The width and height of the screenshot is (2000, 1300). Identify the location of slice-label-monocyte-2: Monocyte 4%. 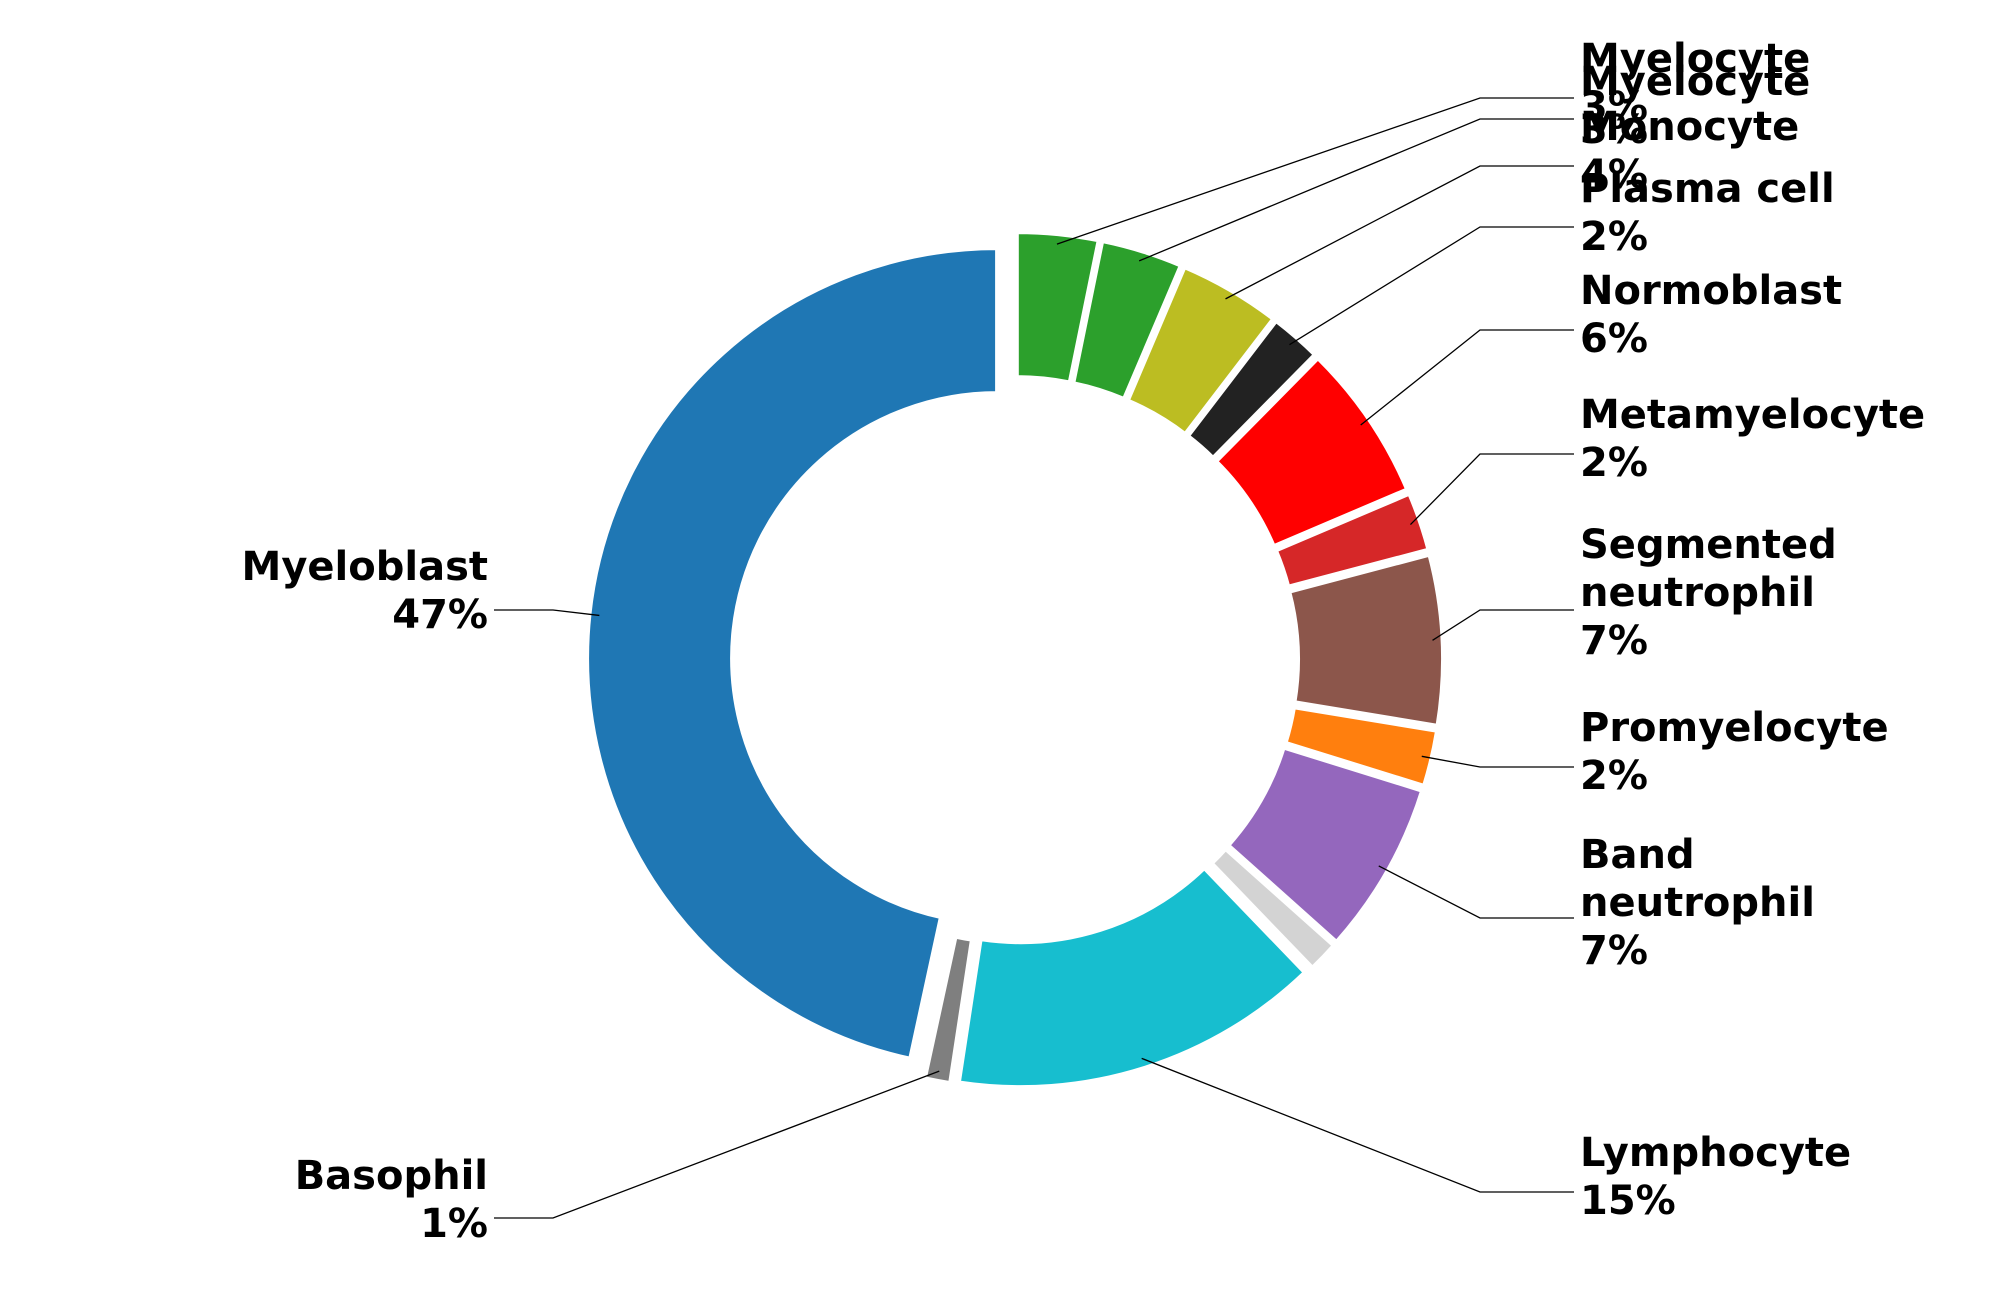
(1689, 151).